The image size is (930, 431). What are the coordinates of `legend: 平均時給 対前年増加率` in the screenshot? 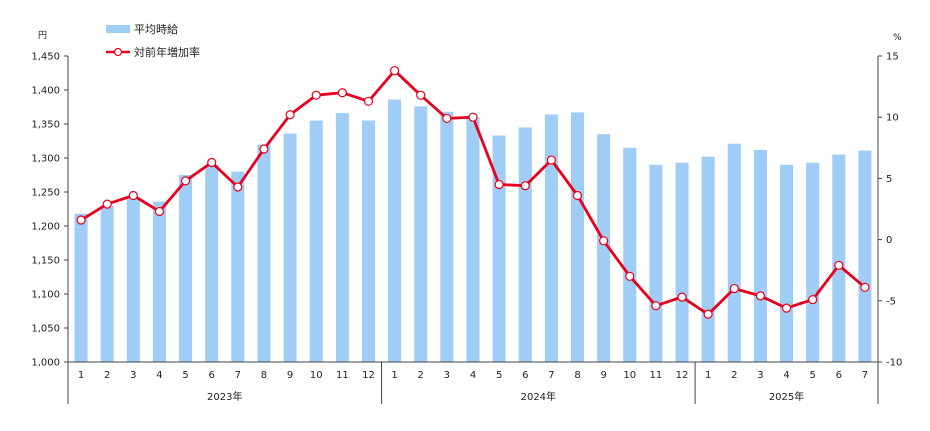 It's located at (153, 40).